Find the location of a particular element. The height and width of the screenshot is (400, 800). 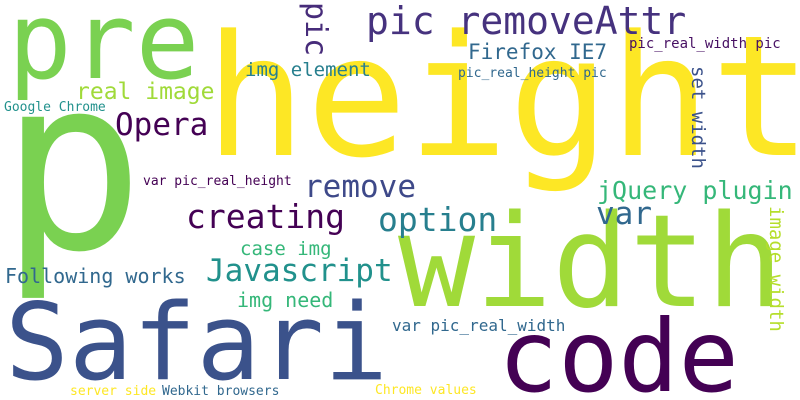

word-google-chrome: Google Chrome is located at coordinates (55, 107).